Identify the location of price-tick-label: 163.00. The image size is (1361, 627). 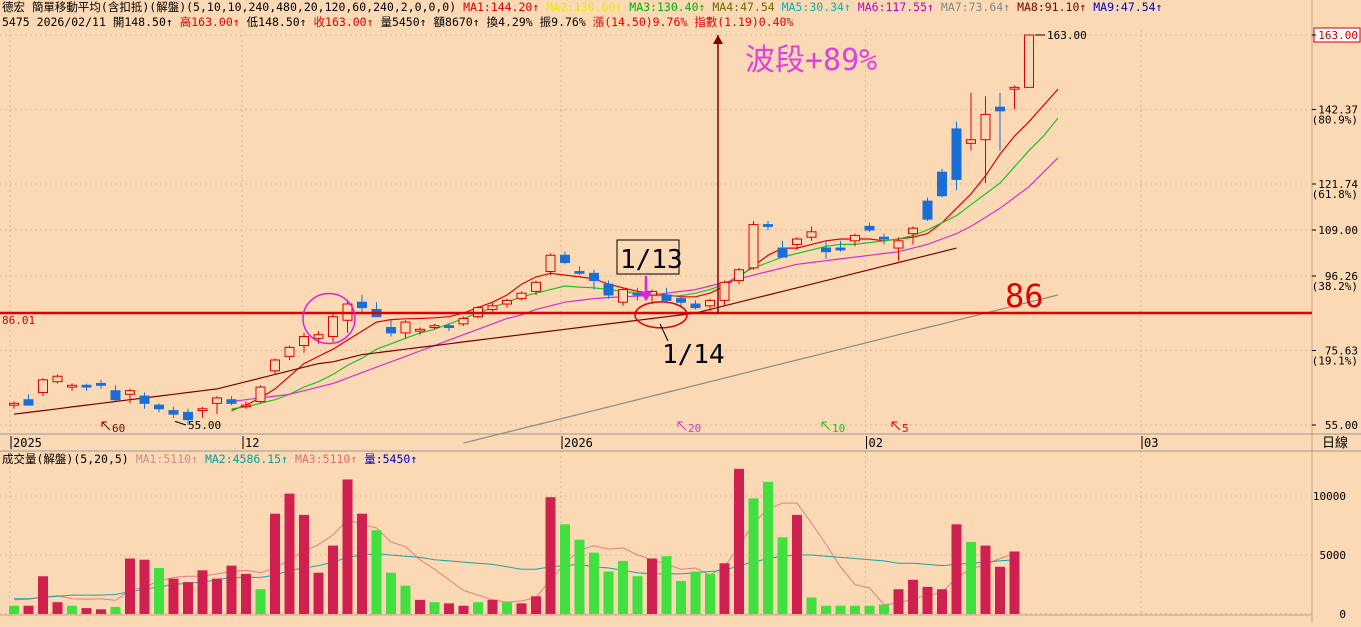
(1338, 35).